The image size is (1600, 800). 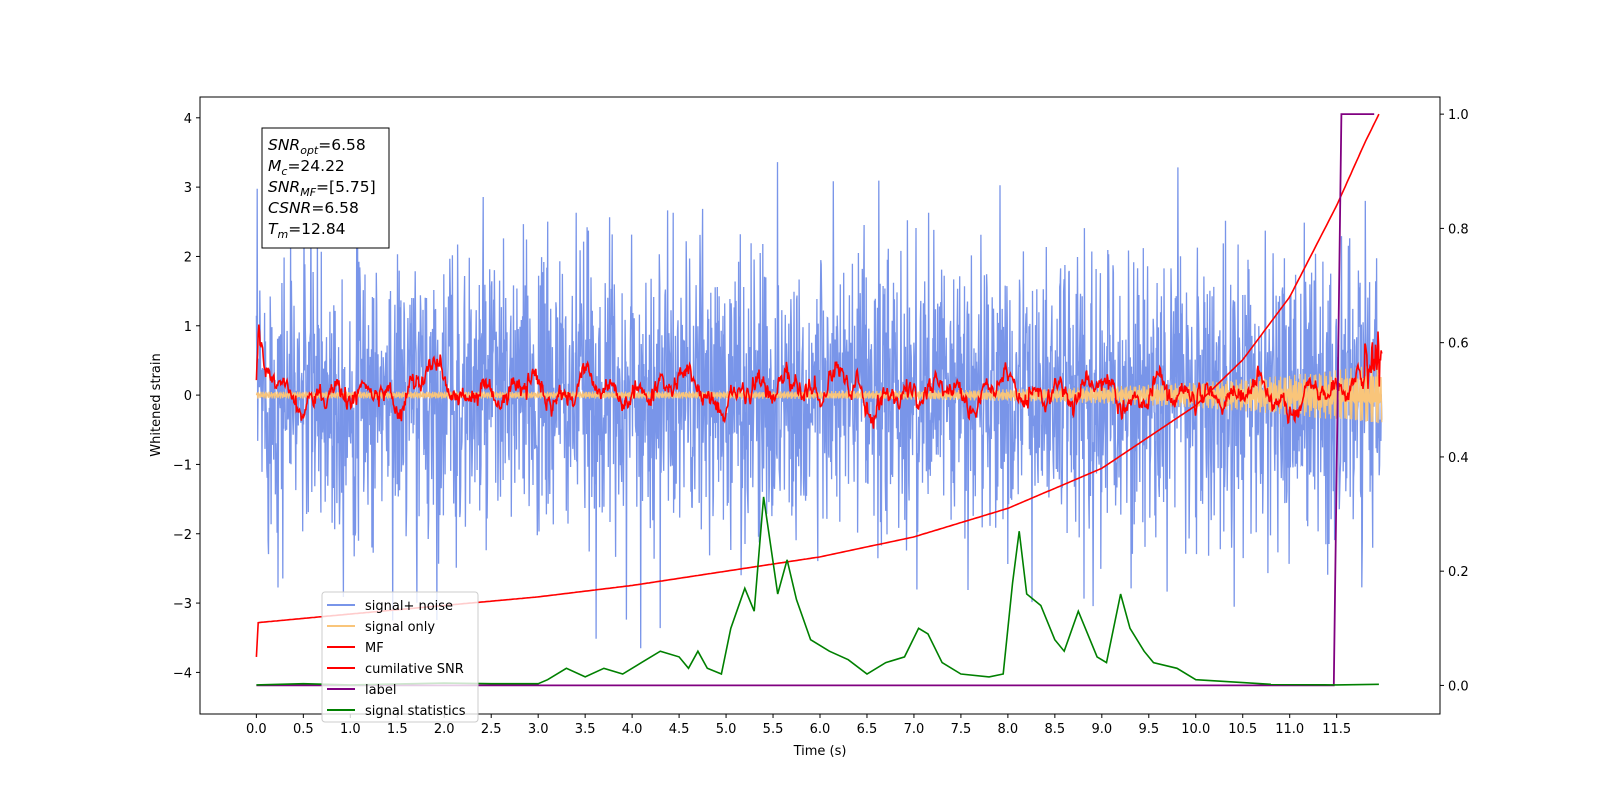 I want to click on y-tick-label: 2, so click(x=188, y=257).